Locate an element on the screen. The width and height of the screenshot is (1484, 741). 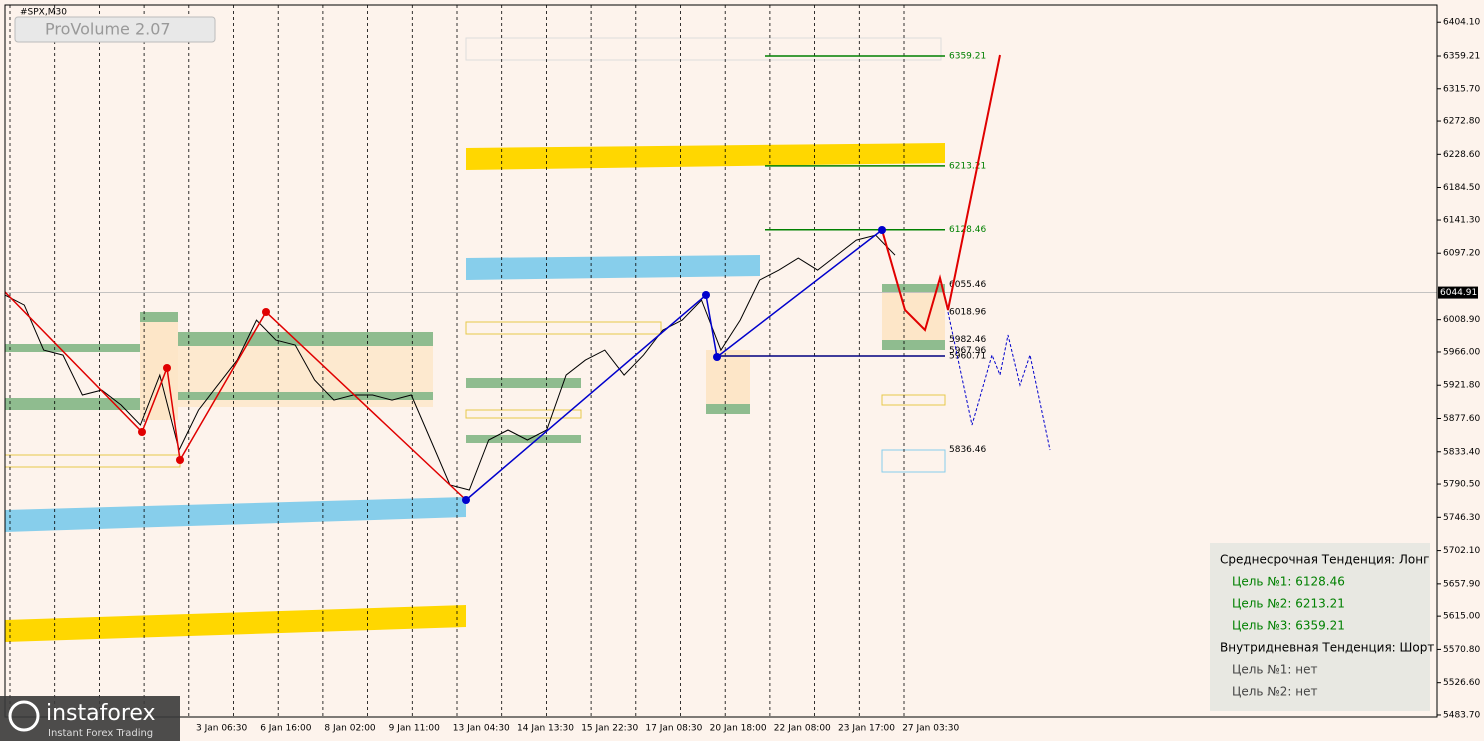
y-tick-label: 5570.80 is located at coordinates (1461, 650).